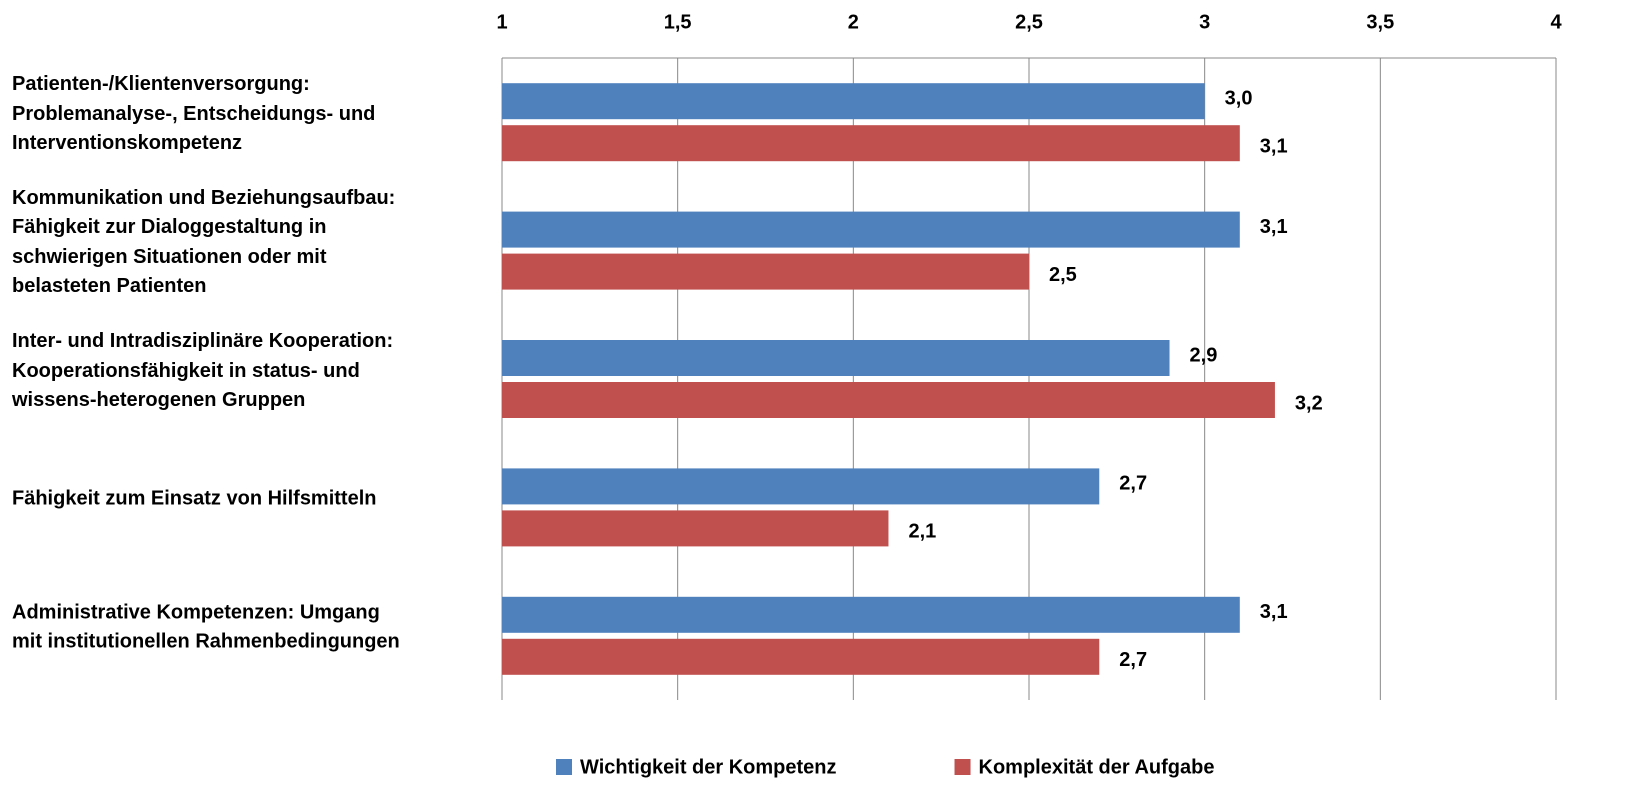 Image resolution: width=1649 pixels, height=790 pixels. Describe the element at coordinates (1204, 22) in the screenshot. I see `x-tick-label: 3` at that location.